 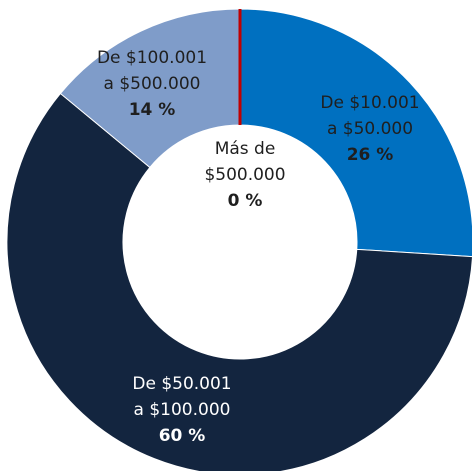 I want to click on value-label: 0 %, so click(x=245, y=201).